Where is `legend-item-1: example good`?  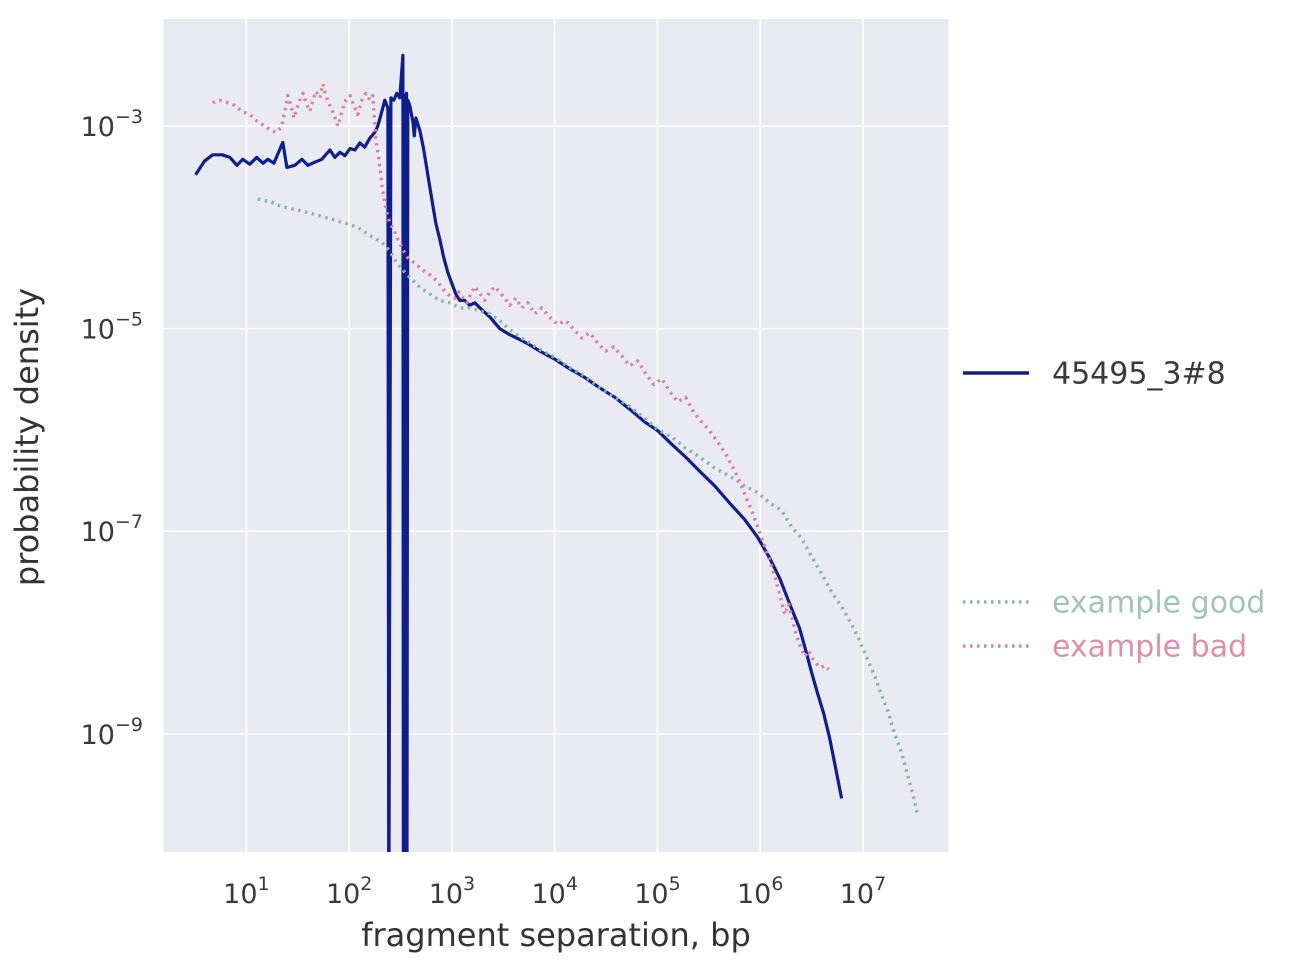 legend-item-1: example good is located at coordinates (1114, 603).